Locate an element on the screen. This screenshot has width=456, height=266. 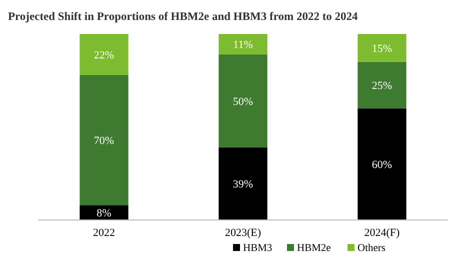
data-label: 11% is located at coordinates (243, 45).